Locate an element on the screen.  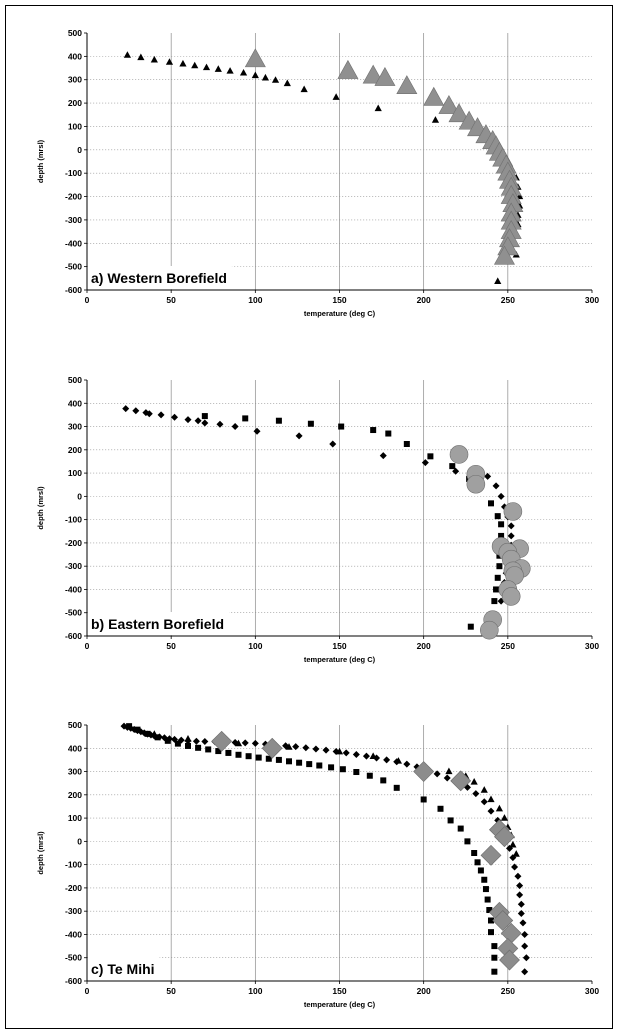
y-tick-label: 500 is located at coordinates (75, 380).